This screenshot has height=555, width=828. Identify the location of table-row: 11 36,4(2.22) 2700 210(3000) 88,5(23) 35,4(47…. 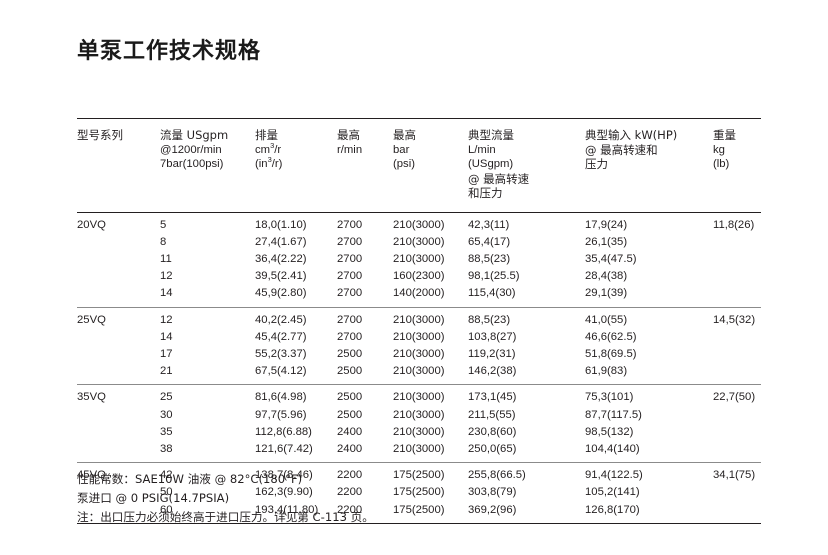
(419, 259).